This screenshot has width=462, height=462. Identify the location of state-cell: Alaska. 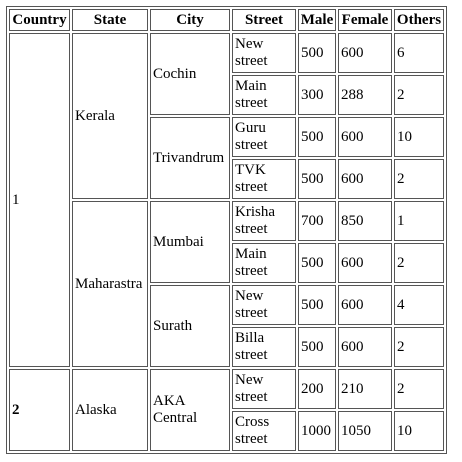
(110, 410).